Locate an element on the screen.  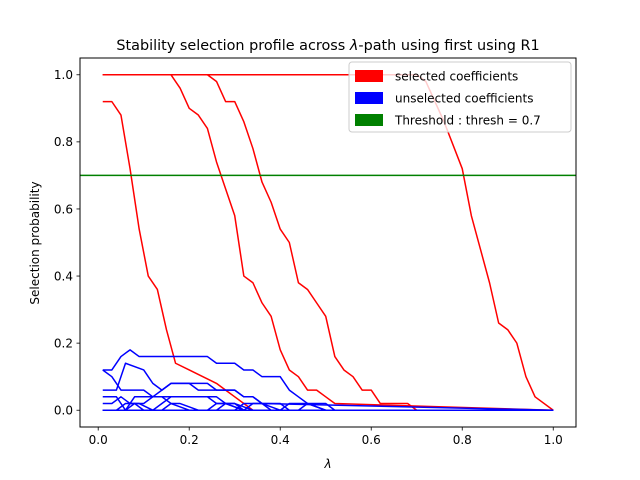
y-tick-label: 0.4 is located at coordinates (63, 276).